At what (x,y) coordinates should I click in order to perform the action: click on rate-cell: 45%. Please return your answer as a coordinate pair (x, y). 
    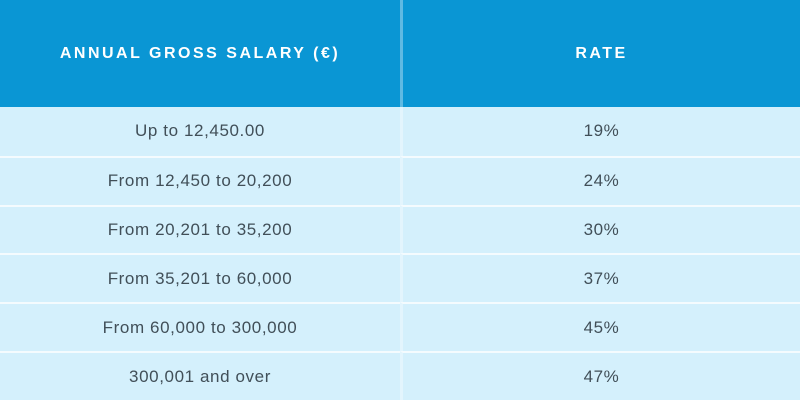
    Looking at the image, I should click on (600, 327).